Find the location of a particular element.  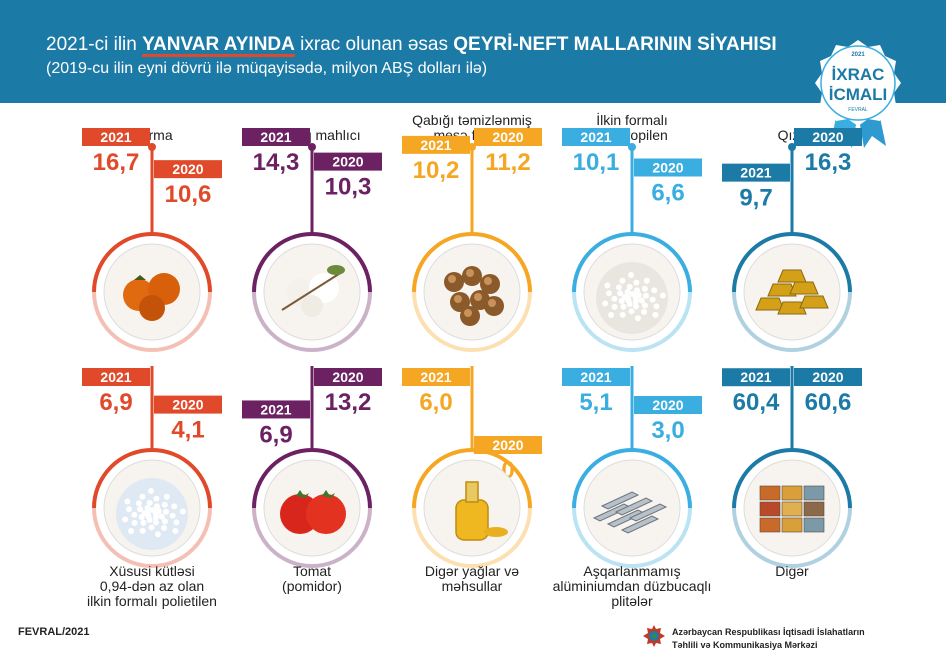

state-emblem-icon is located at coordinates (654, 636).